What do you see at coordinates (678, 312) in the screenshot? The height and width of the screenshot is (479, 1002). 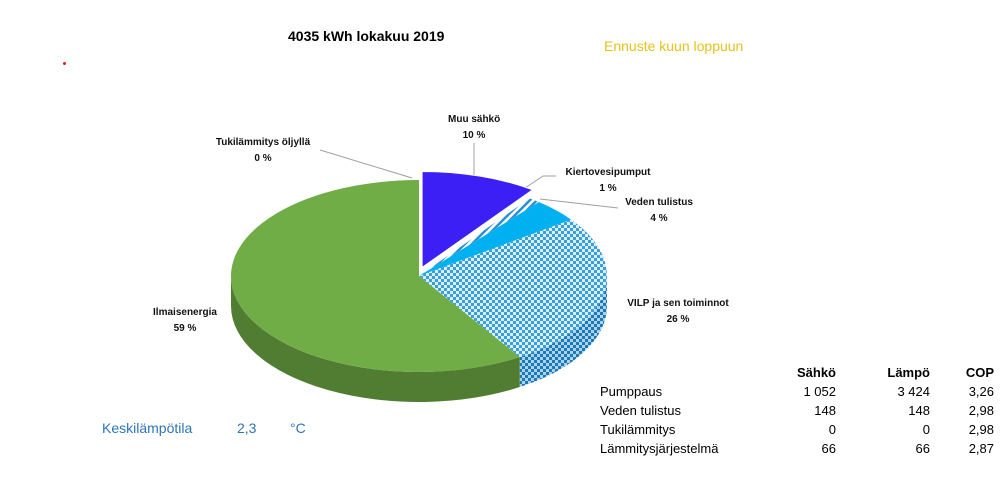 I see `slice-label-vilp: VILP ja sen toiminnot 26 %` at bounding box center [678, 312].